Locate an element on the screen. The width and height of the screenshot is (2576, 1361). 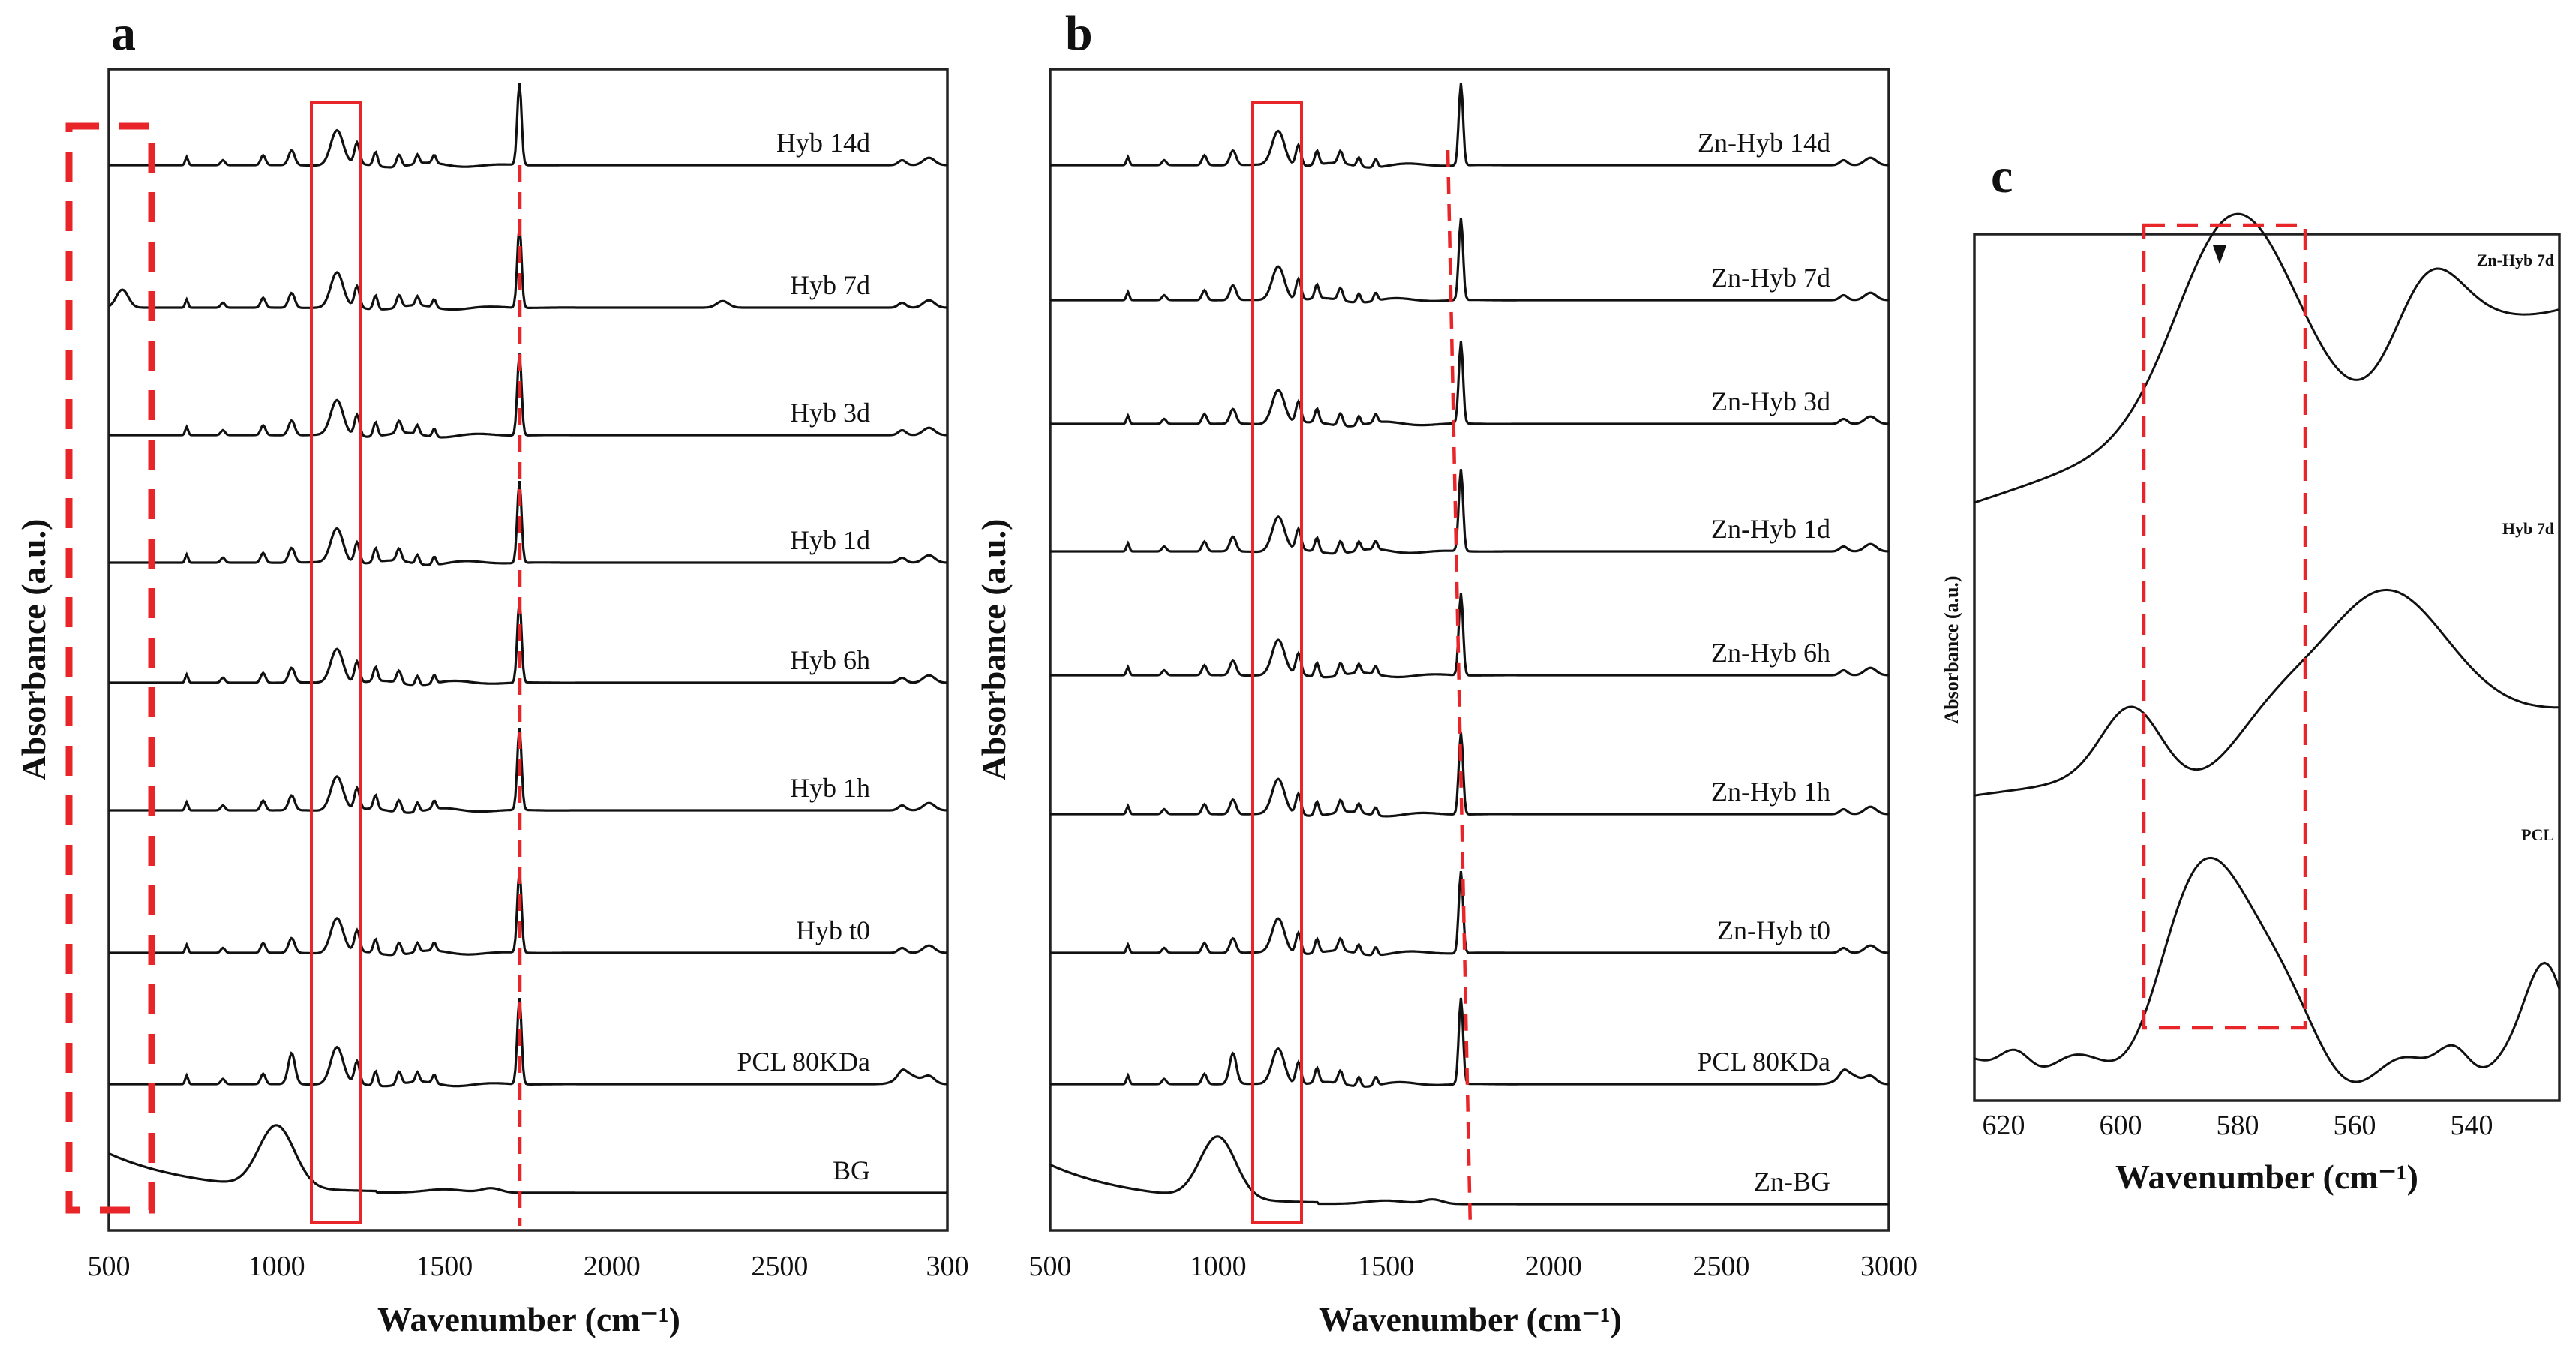
b-x-tick-1000: 1000 is located at coordinates (1218, 1266).